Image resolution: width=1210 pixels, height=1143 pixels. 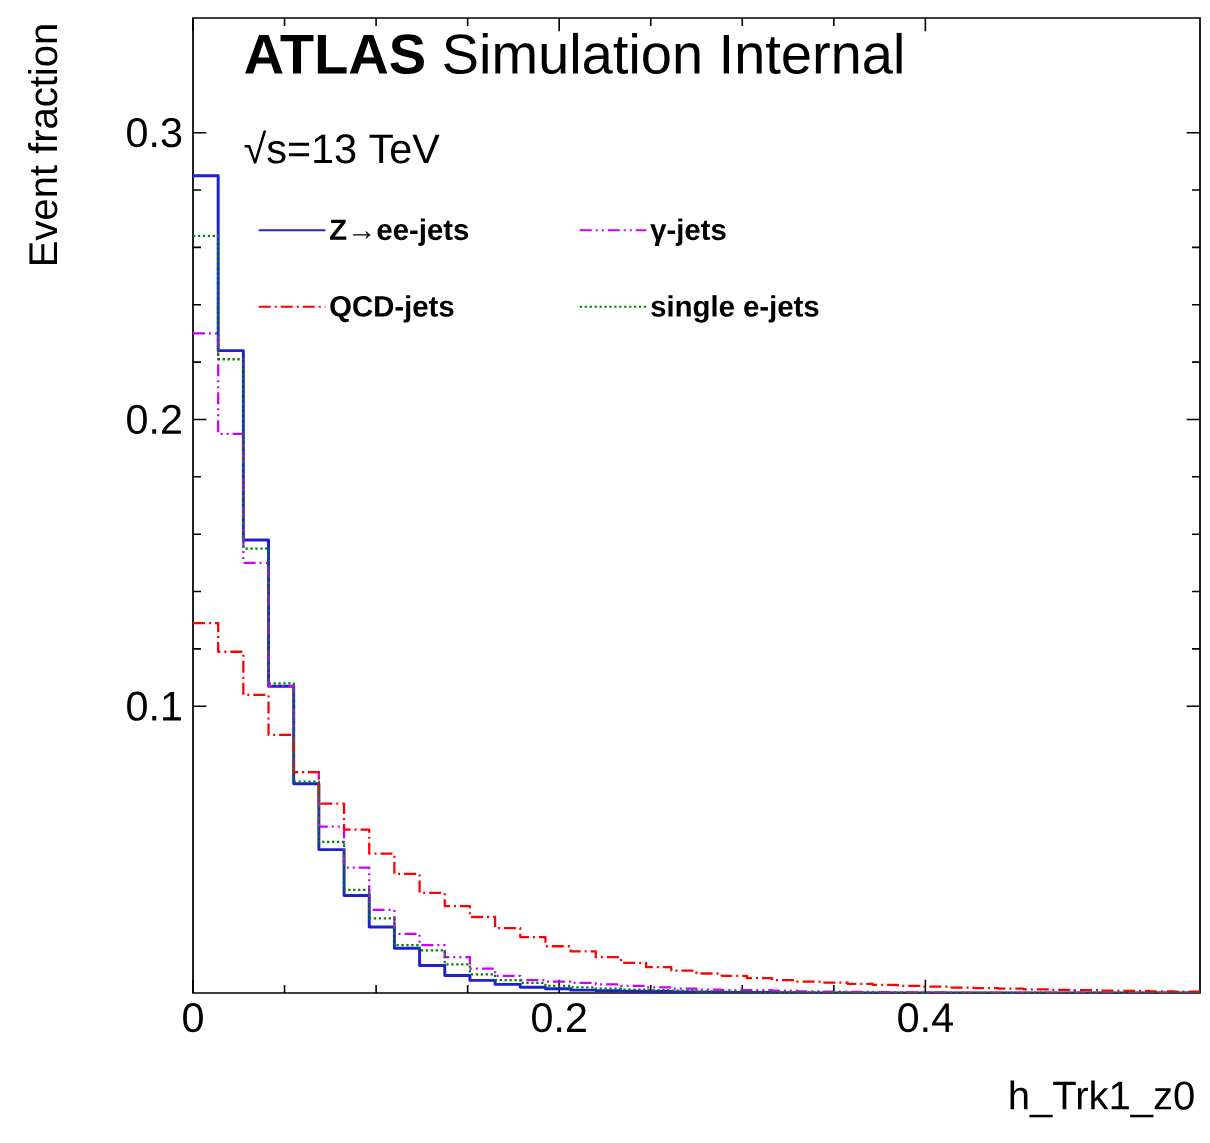 I want to click on annotation: √s=13 TeV, so click(x=342, y=147).